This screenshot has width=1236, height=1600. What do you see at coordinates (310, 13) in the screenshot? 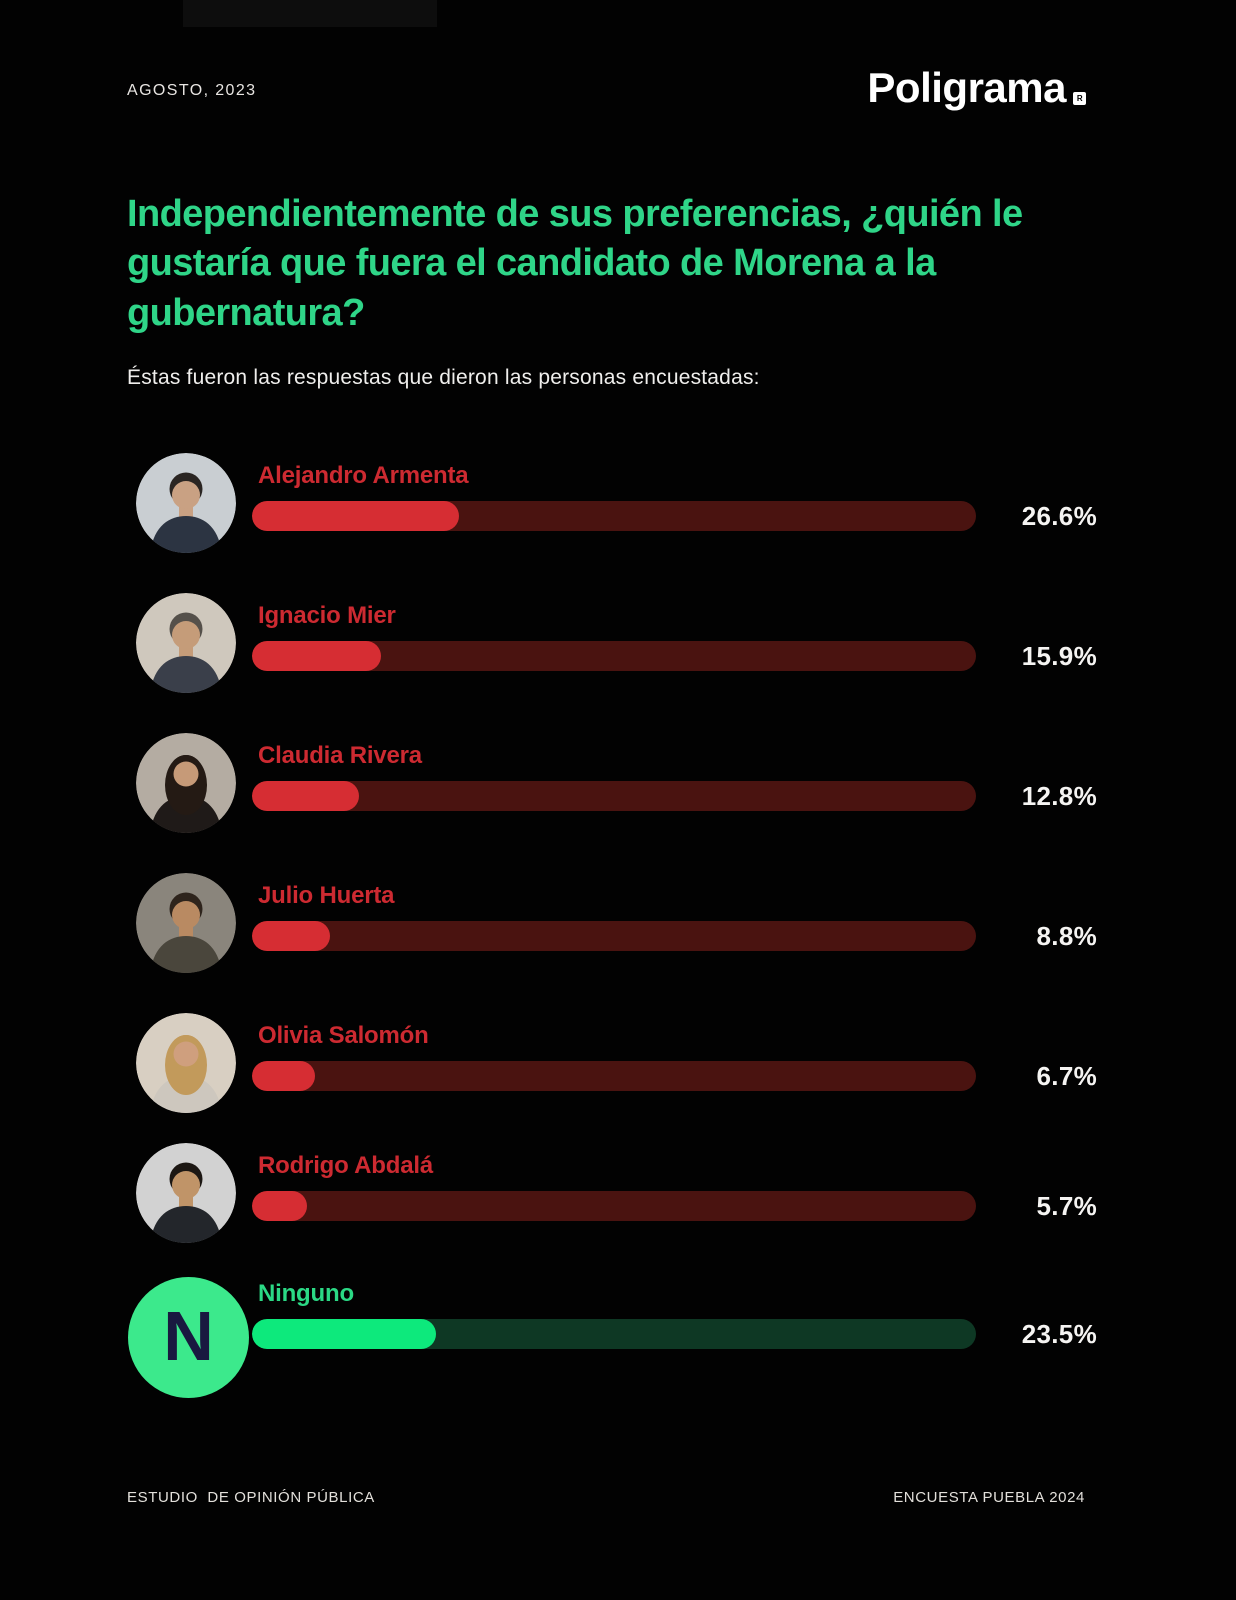
I see `top-dark-strip` at bounding box center [310, 13].